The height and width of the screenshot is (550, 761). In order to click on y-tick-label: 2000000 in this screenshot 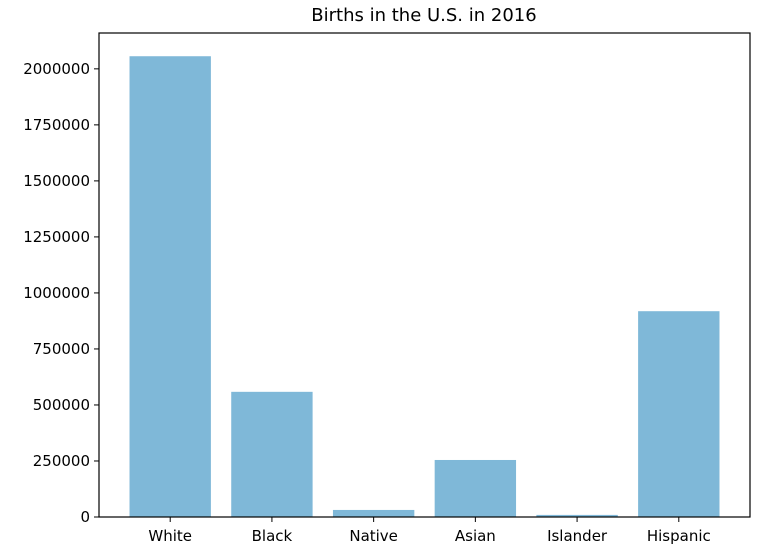, I will do `click(56, 69)`.